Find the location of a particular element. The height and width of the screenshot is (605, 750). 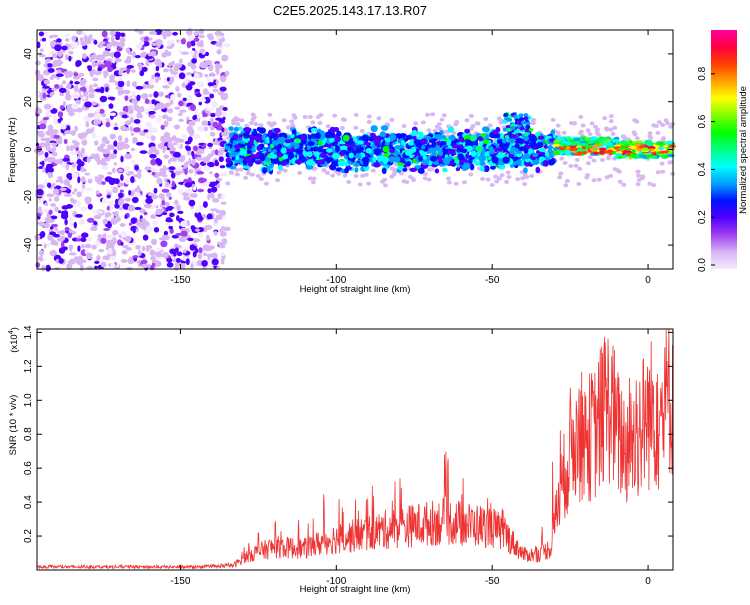

spectrogram-x-tick-label: -50 is located at coordinates (492, 280).